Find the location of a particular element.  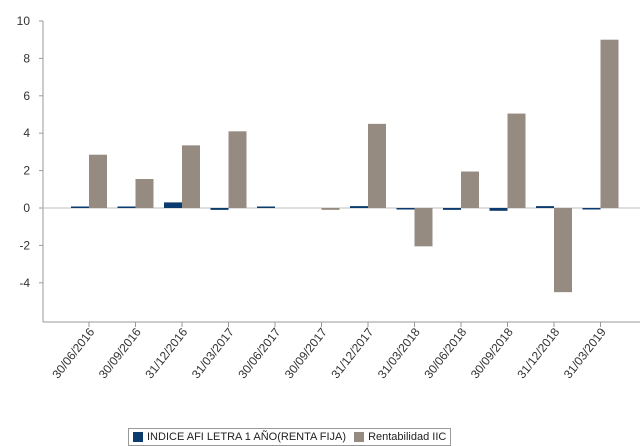

x-tick-label: 31/03/2017 is located at coordinates (213, 353).